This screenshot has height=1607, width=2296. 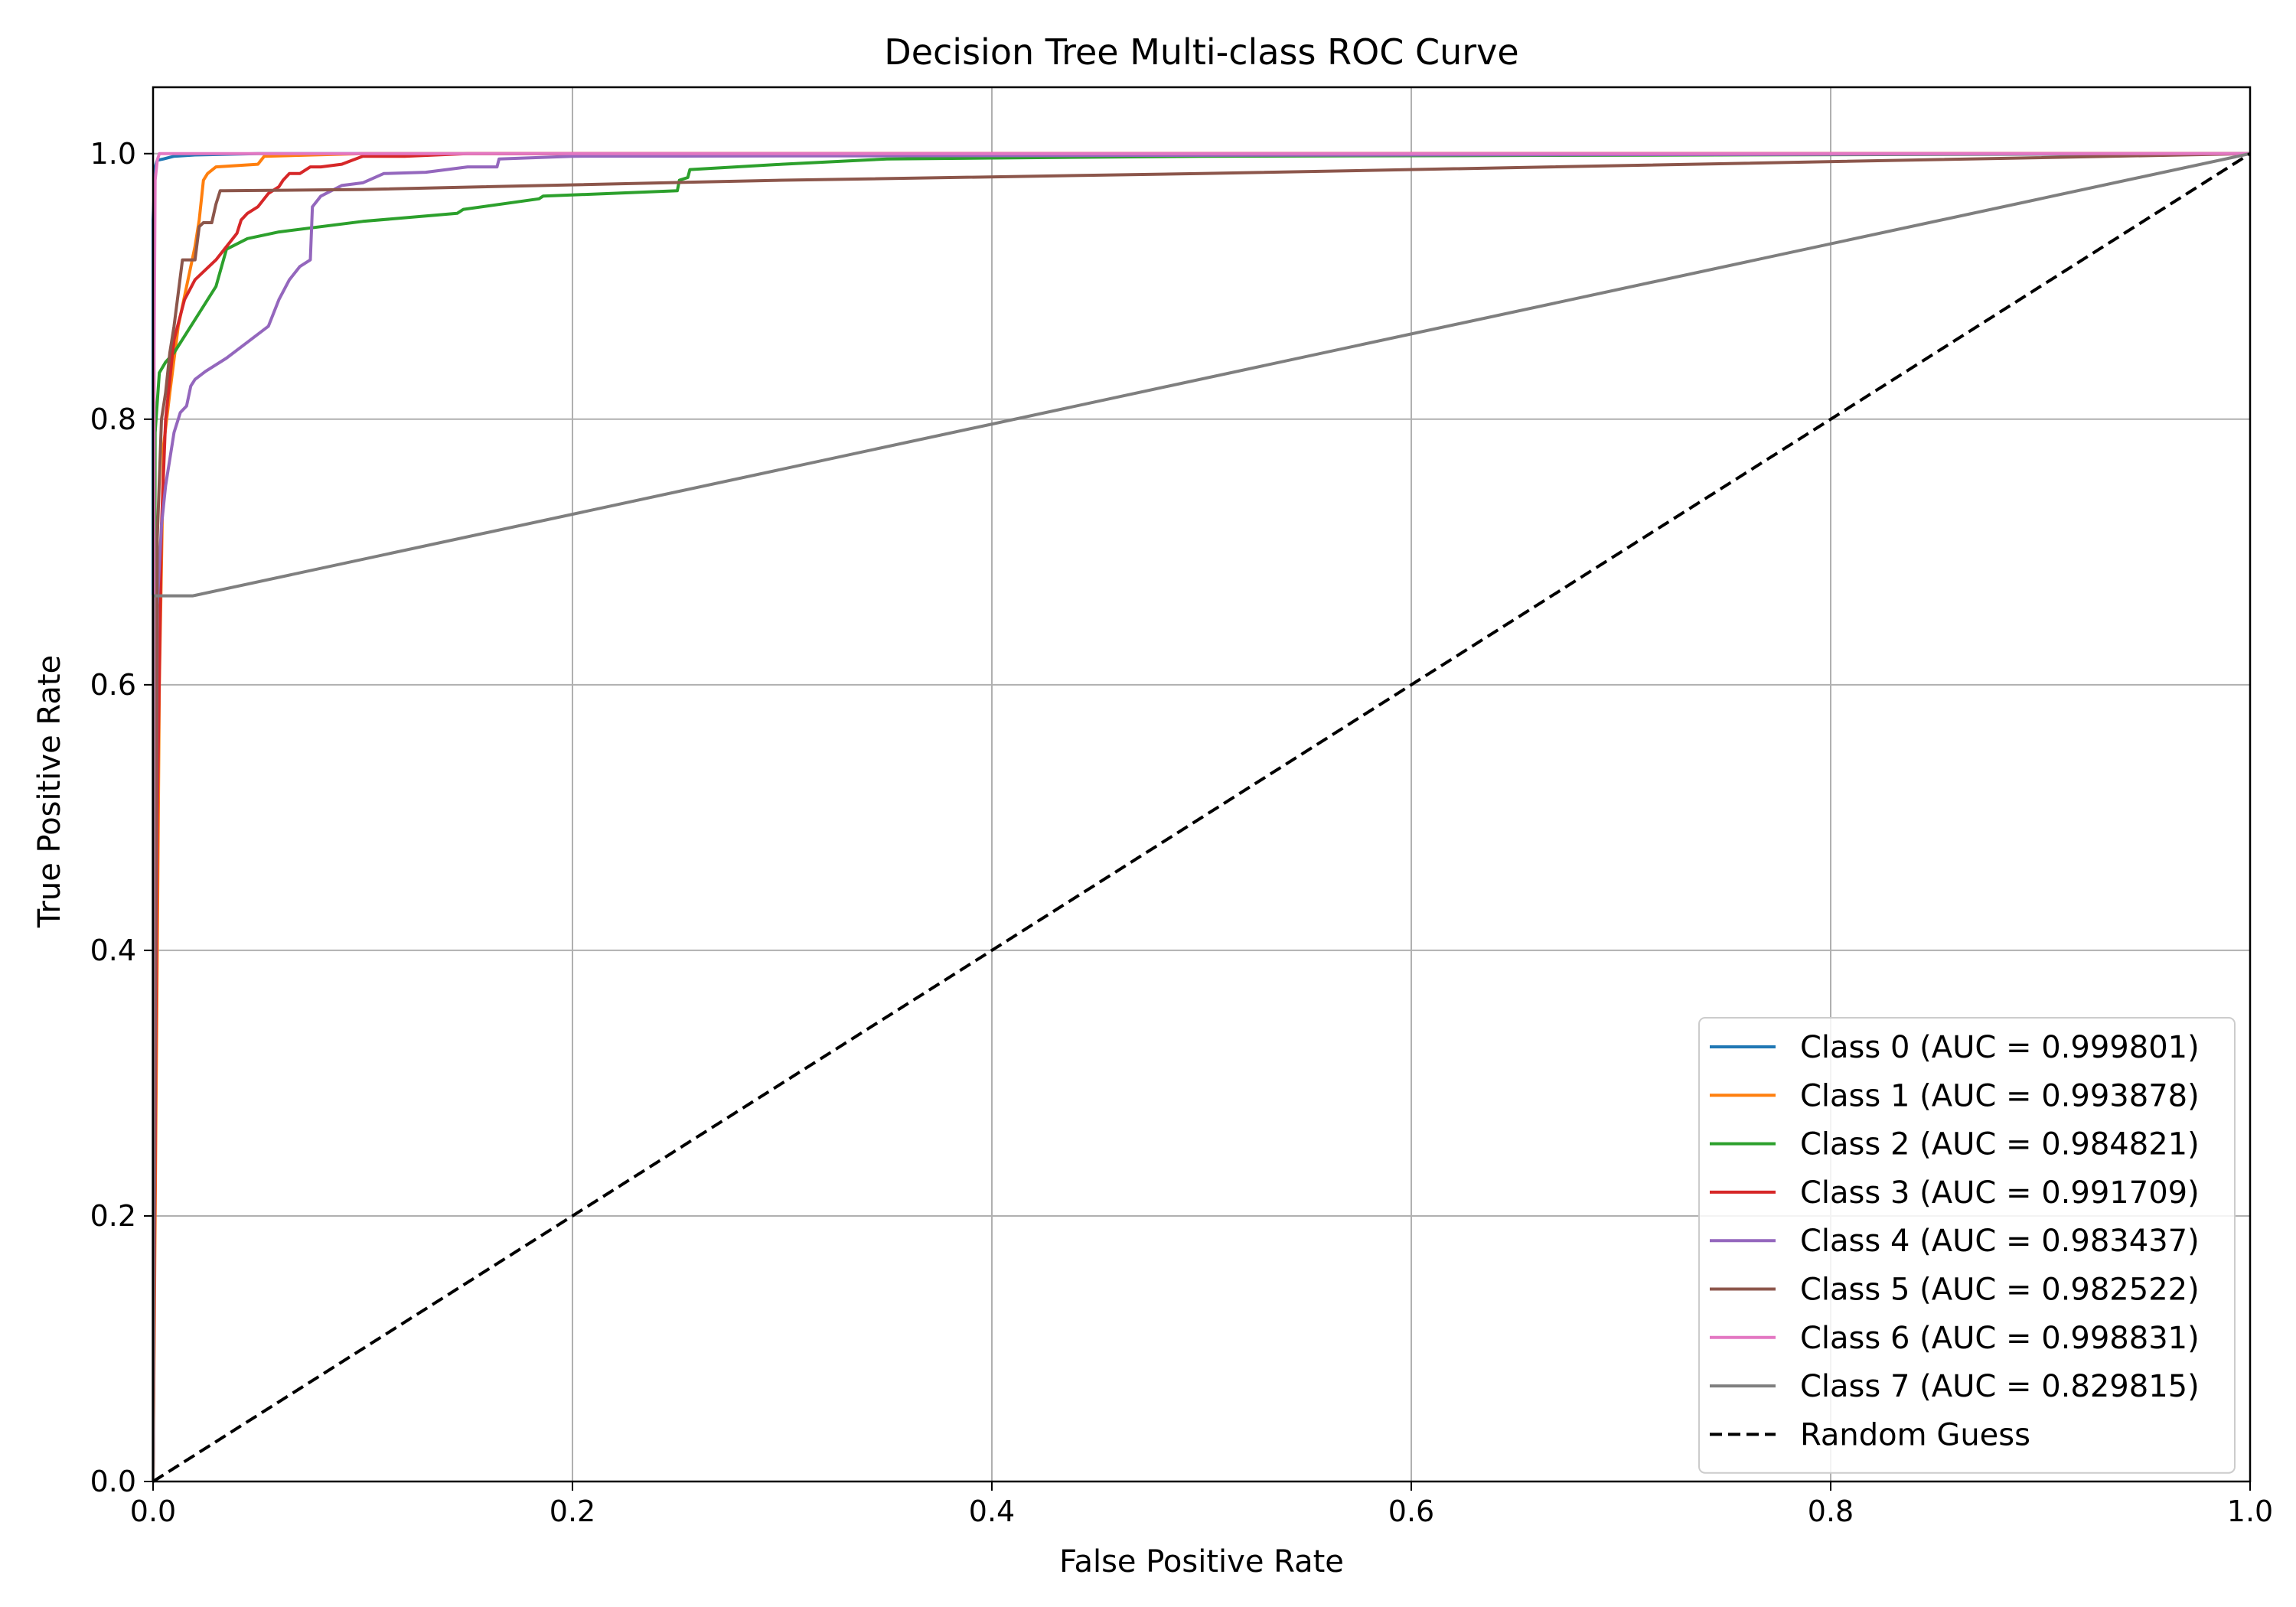 What do you see at coordinates (1915, 1434) in the screenshot?
I see `legend-label: Random Guess` at bounding box center [1915, 1434].